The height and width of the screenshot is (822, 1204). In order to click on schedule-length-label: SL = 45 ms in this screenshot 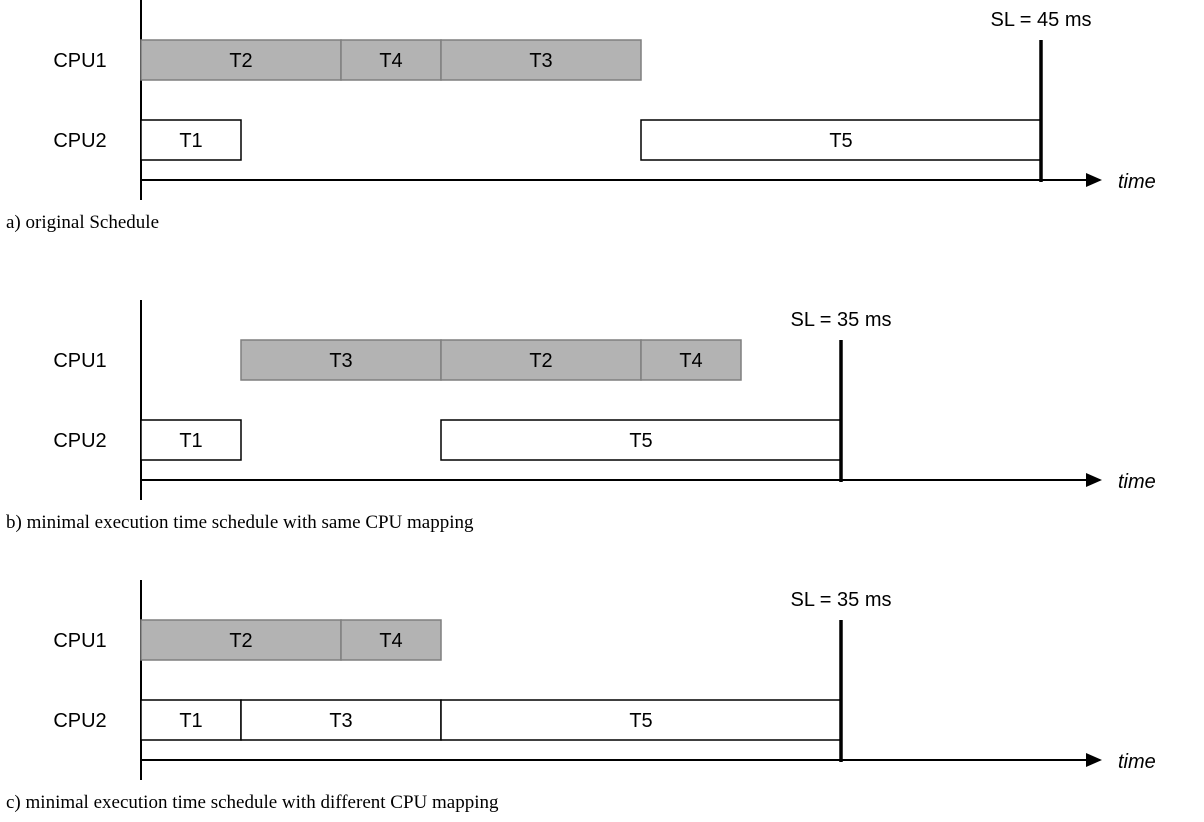, I will do `click(1041, 20)`.